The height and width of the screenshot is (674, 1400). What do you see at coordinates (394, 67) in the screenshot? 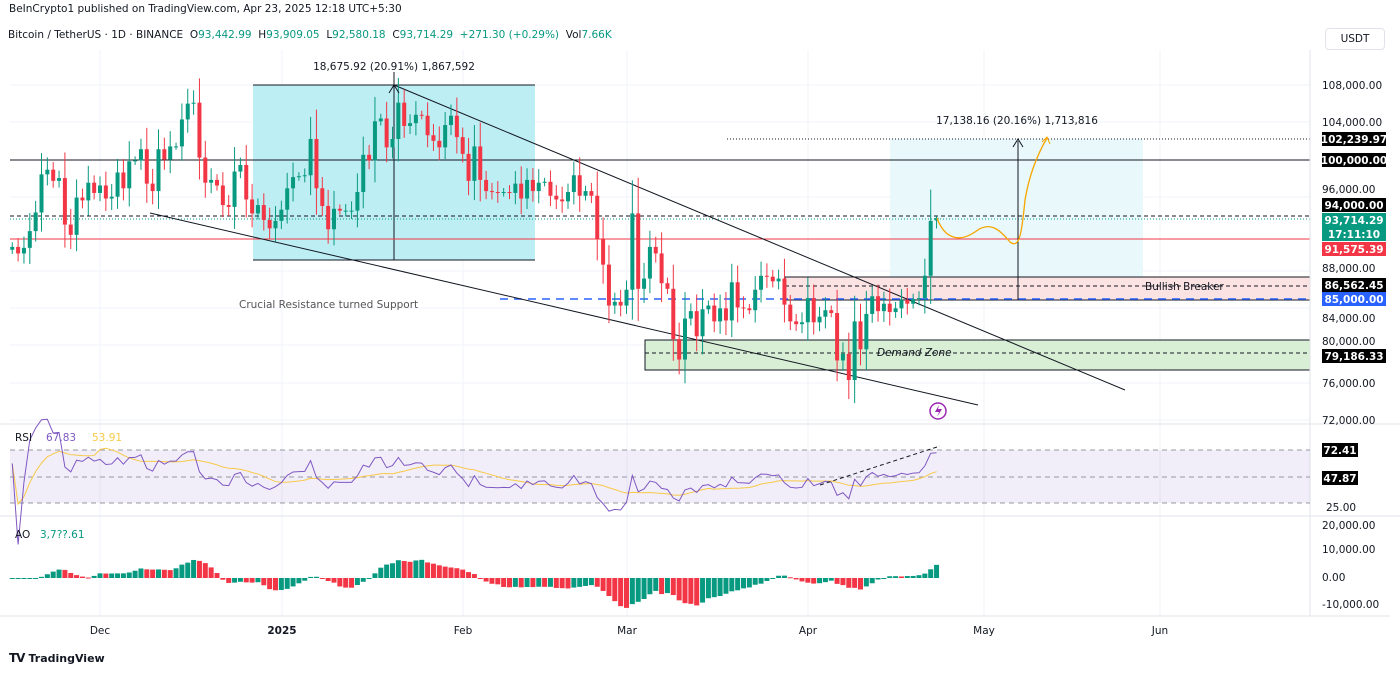
I see `left-measure-label: 18,675.92 (20.91%) 1,867,592` at bounding box center [394, 67].